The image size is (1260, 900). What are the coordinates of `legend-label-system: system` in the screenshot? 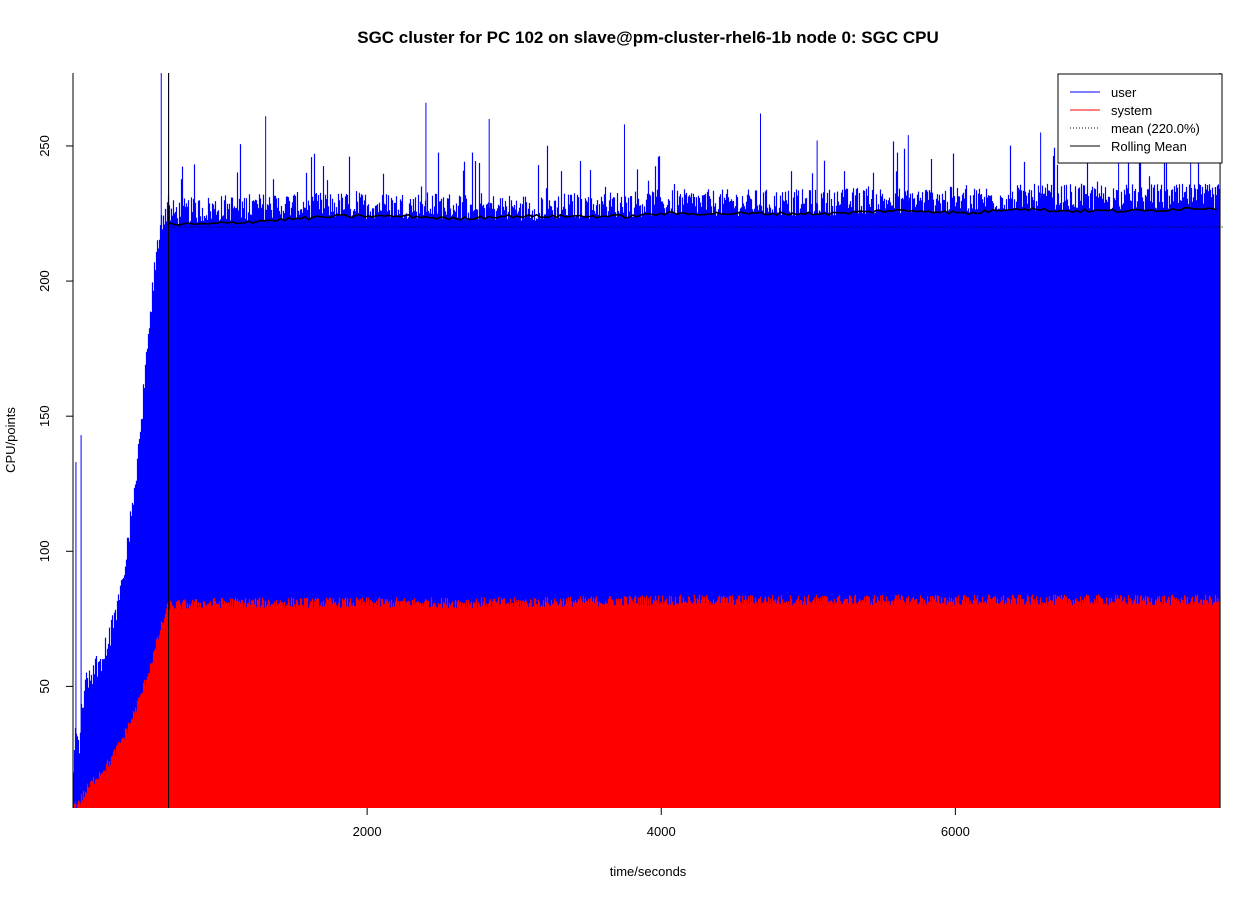 It's located at (1131, 110).